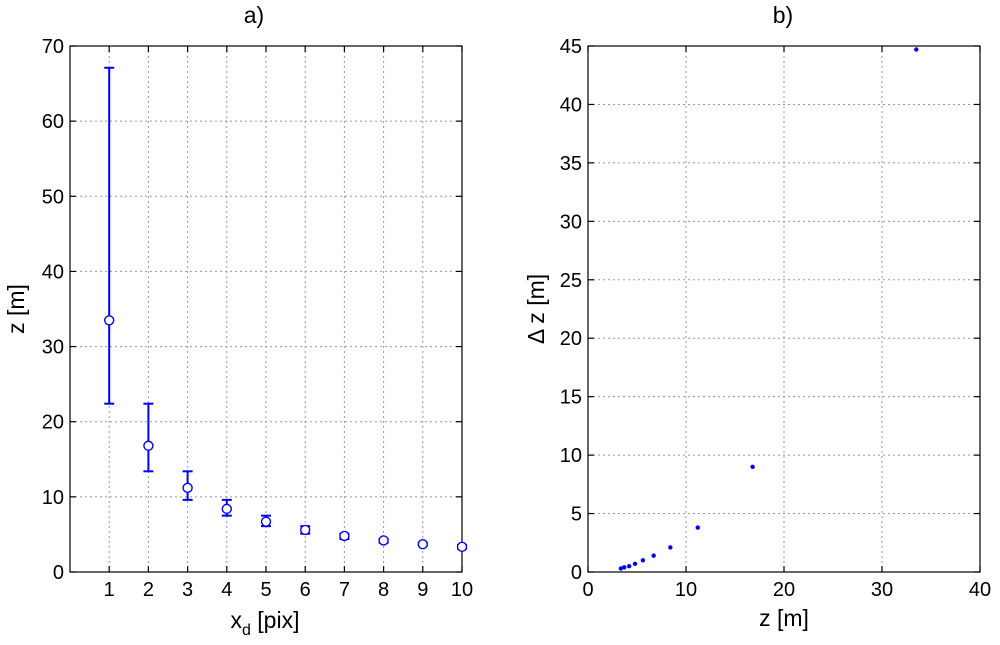 Image resolution: width=1000 pixels, height=645 pixels. What do you see at coordinates (576, 515) in the screenshot?
I see `panel-b-y-tick-label: 5` at bounding box center [576, 515].